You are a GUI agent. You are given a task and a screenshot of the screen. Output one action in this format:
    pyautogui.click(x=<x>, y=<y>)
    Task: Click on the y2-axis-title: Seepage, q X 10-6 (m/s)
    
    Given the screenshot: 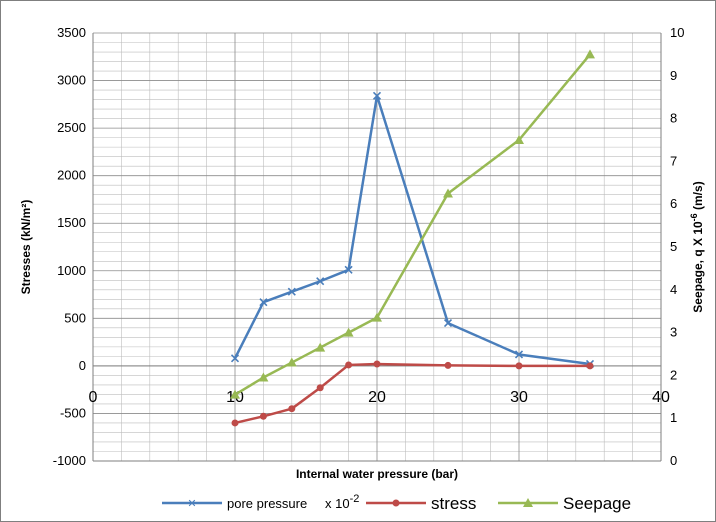 What is the action you would take?
    pyautogui.click(x=697, y=246)
    